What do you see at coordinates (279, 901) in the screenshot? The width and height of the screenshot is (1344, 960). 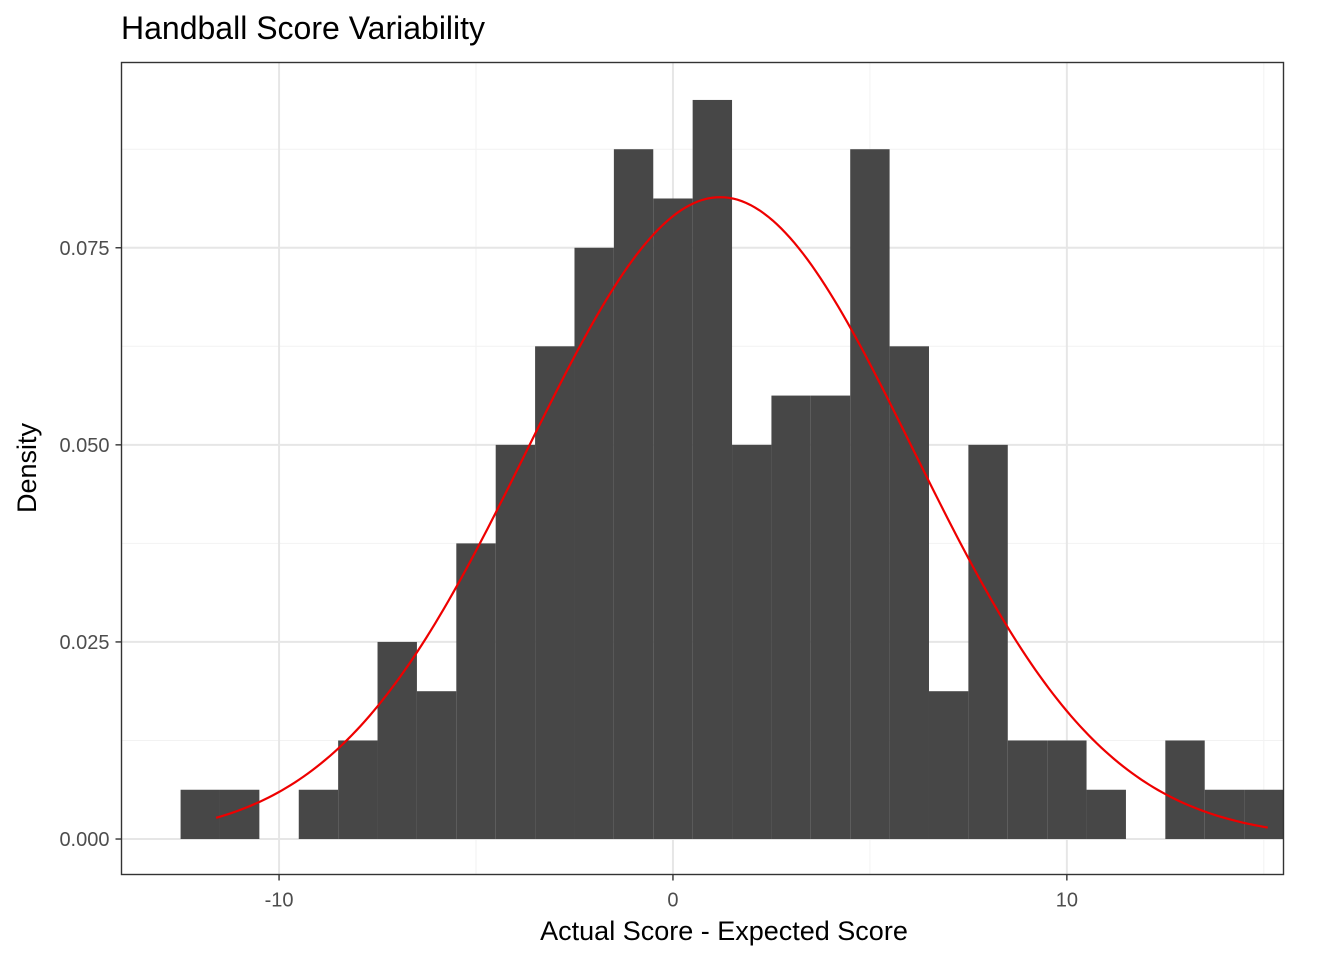 I see `x-tick-label: -10` at bounding box center [279, 901].